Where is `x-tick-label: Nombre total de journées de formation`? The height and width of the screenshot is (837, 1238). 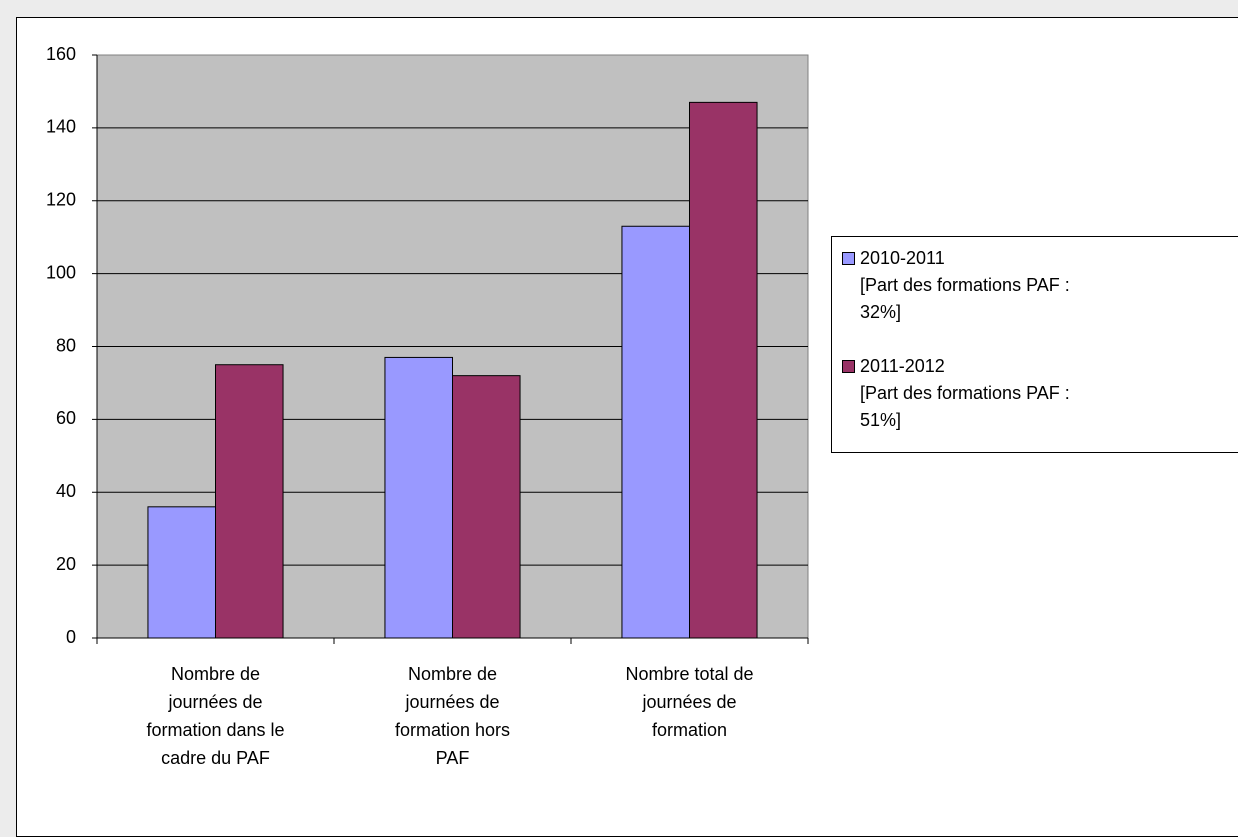
x-tick-label: Nombre total de journées de formation is located at coordinates (689, 702).